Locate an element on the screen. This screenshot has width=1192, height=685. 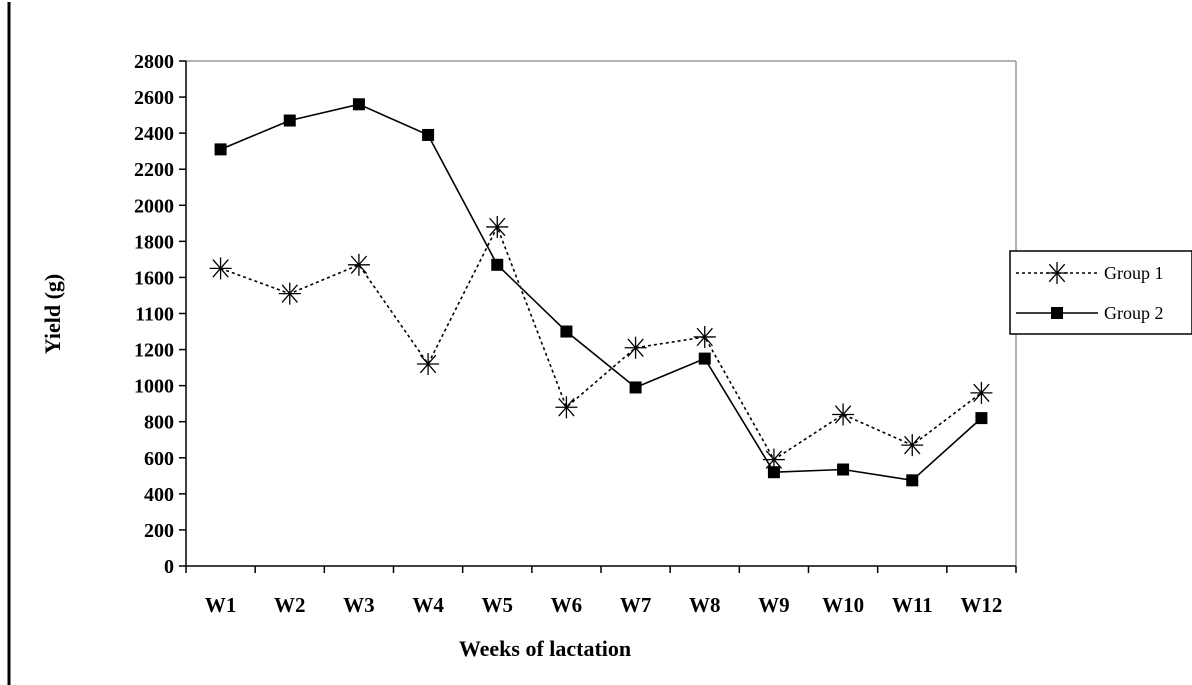
x-tick-label: W8 is located at coordinates (705, 605).